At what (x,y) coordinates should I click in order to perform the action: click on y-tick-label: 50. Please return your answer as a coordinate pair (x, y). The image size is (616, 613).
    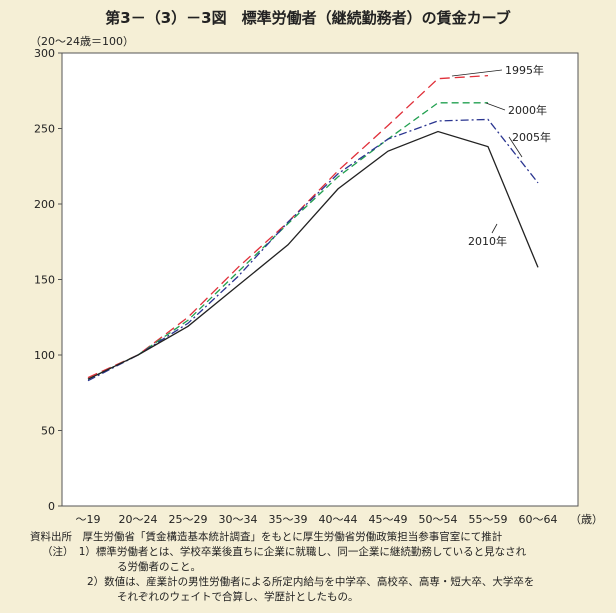
    Looking at the image, I should click on (48, 431).